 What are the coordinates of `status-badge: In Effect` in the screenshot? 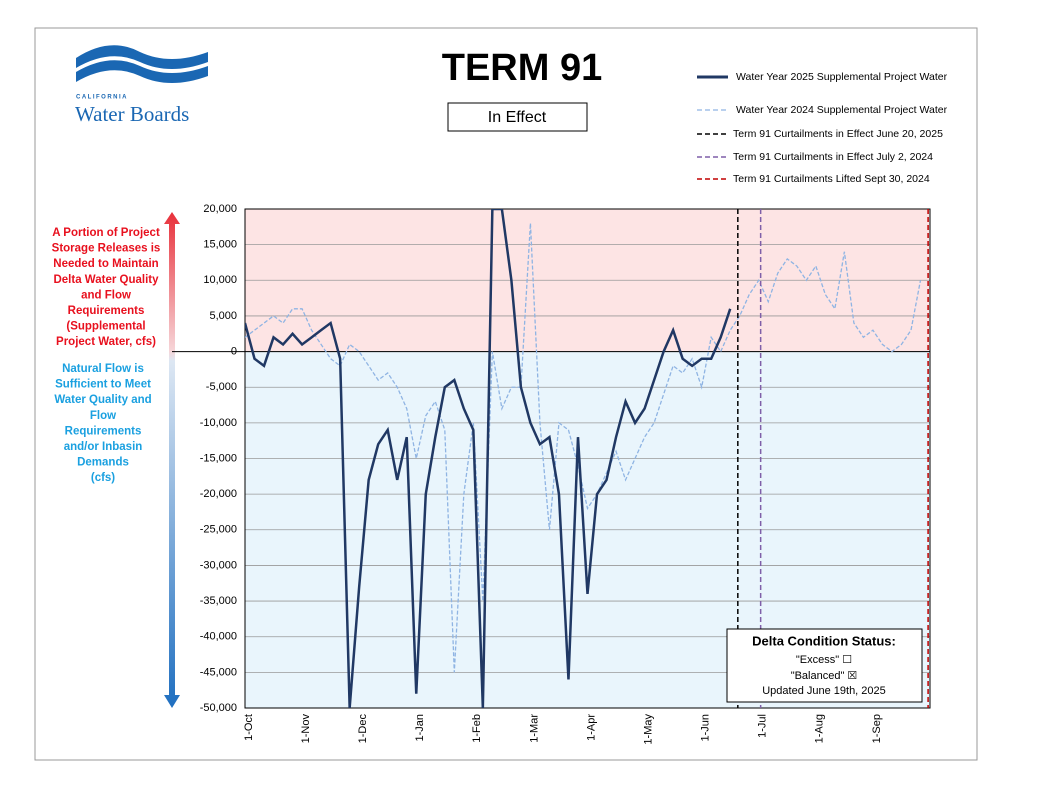 It's located at (517, 117).